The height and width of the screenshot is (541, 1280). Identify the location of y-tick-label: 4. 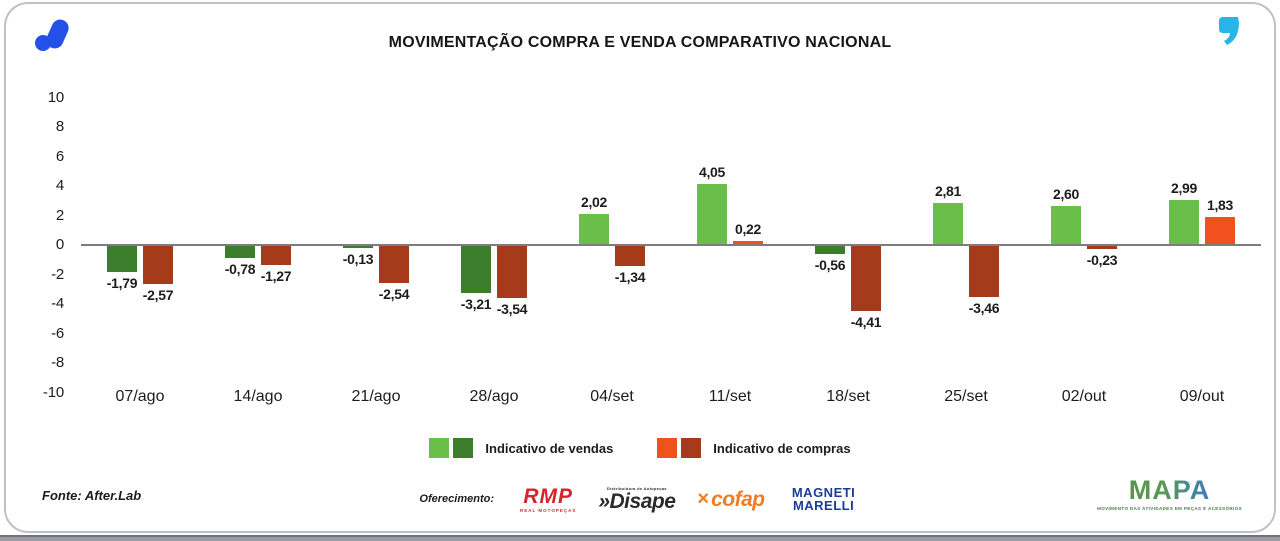
(59, 185).